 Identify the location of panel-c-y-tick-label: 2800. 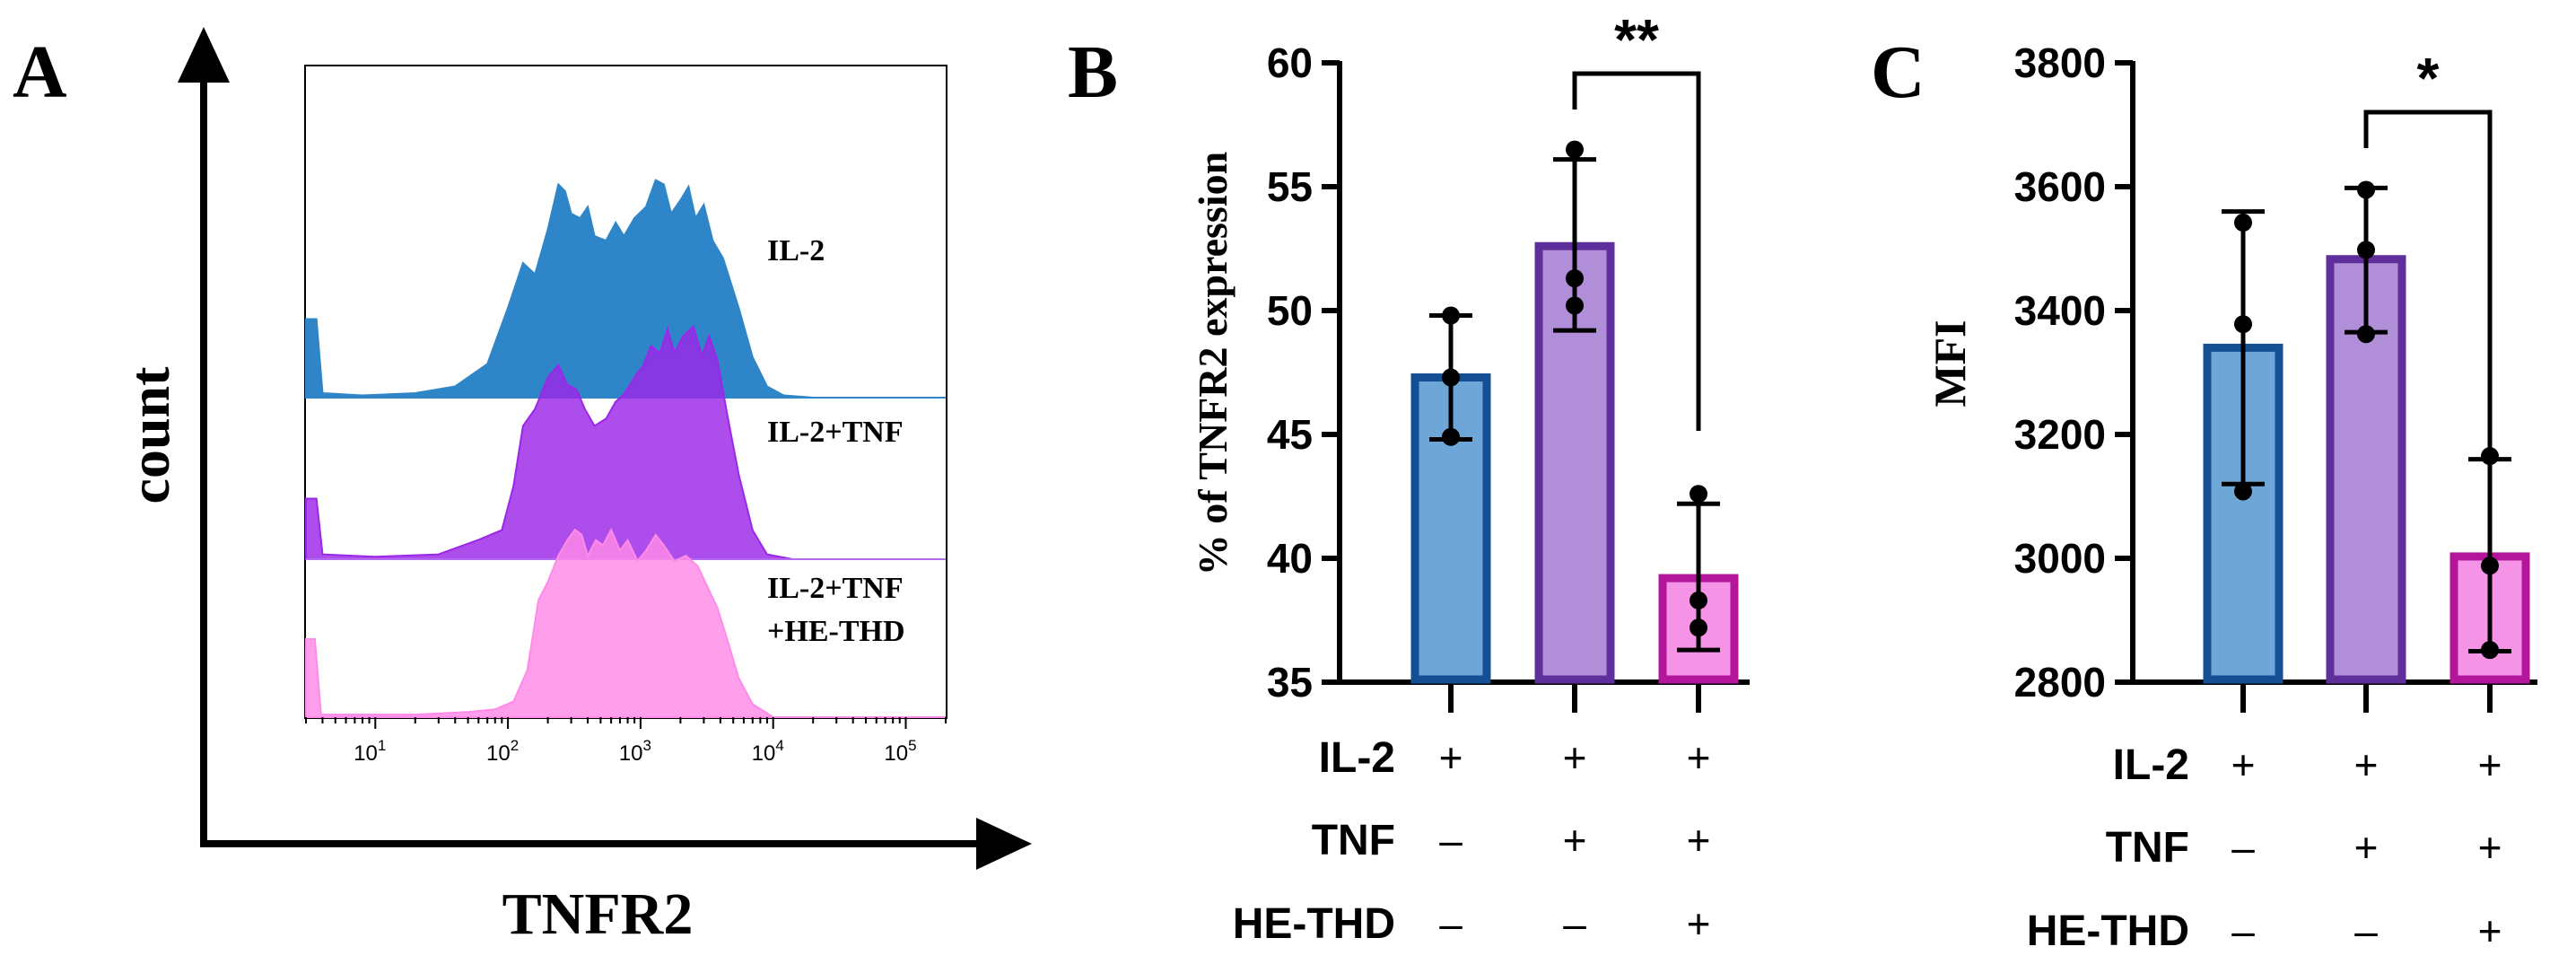
(2060, 682).